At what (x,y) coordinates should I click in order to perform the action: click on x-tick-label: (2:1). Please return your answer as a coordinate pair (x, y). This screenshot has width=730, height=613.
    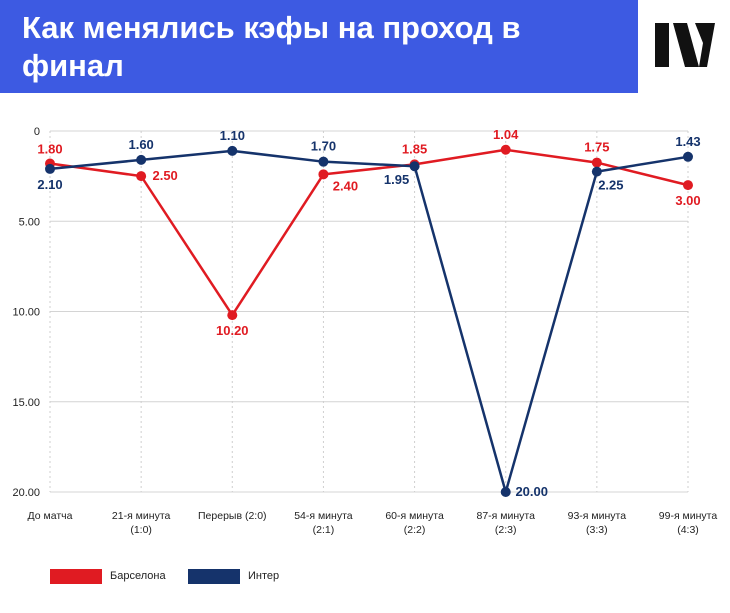
    Looking at the image, I should click on (324, 530).